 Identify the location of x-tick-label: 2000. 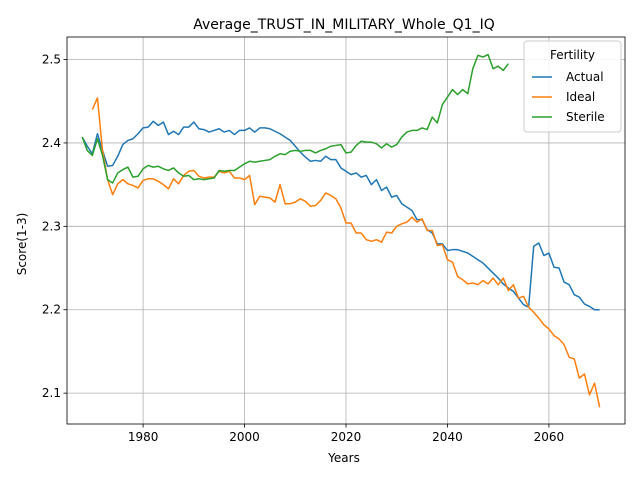
(244, 437).